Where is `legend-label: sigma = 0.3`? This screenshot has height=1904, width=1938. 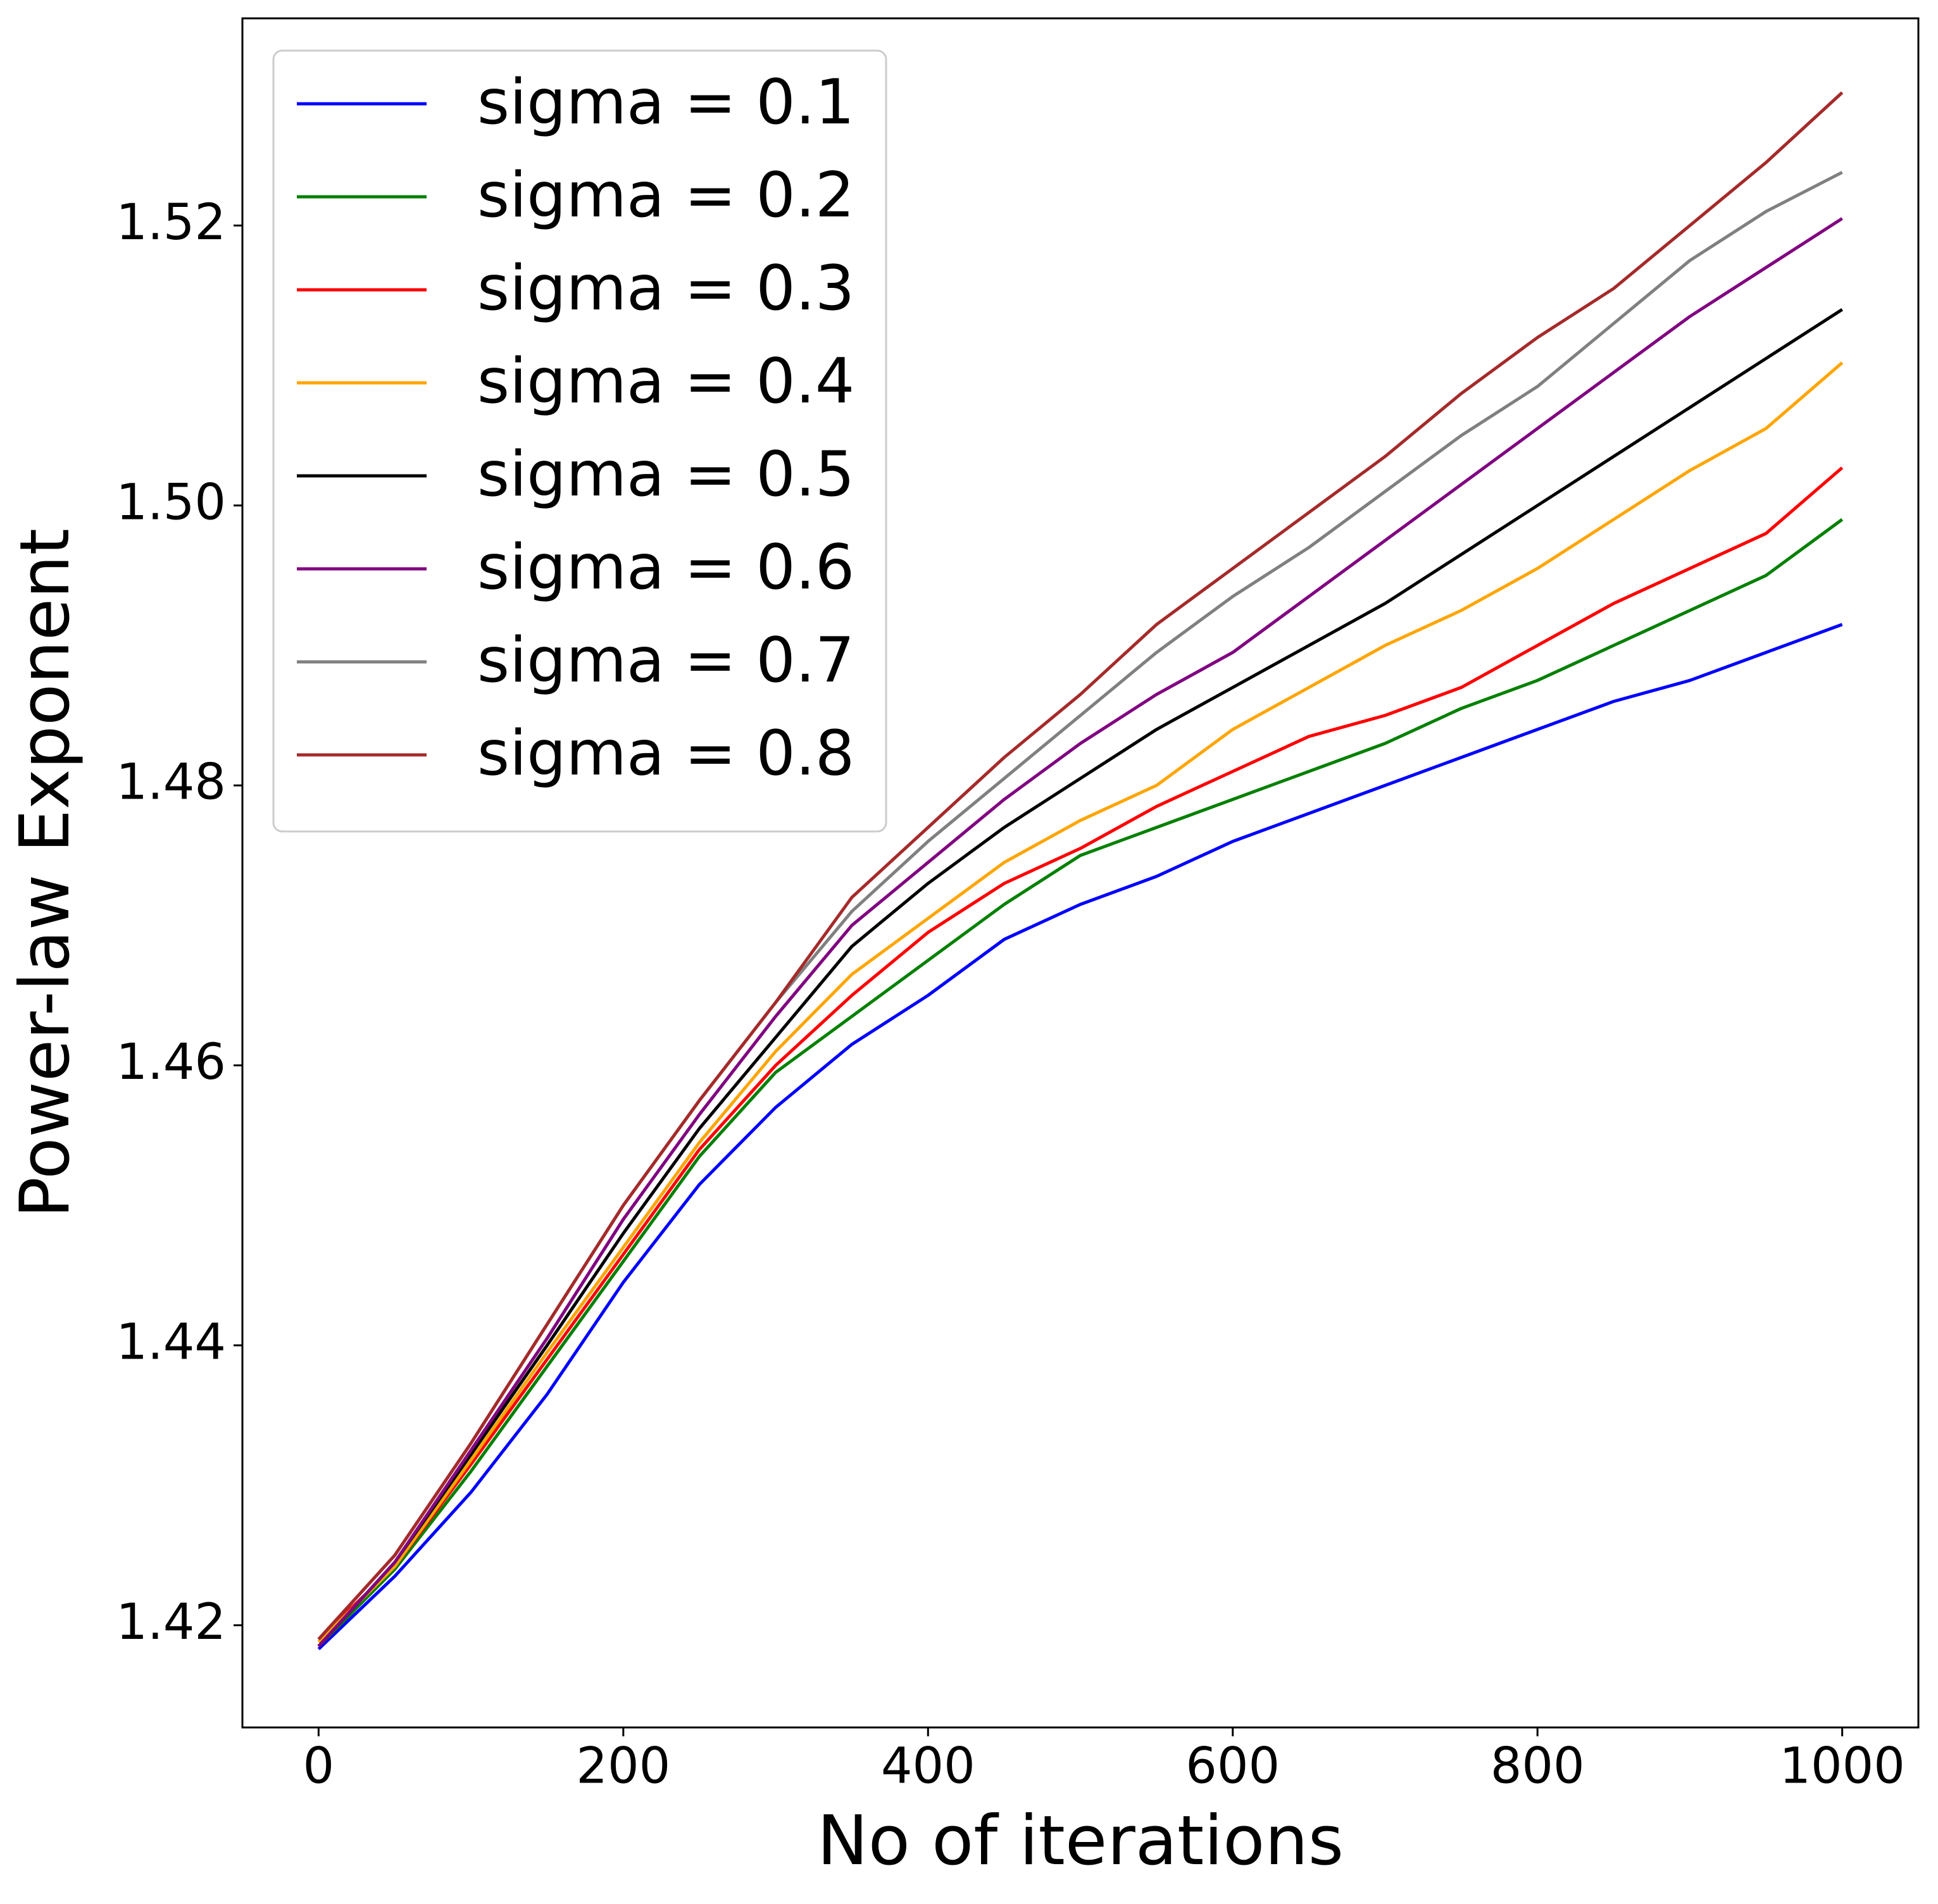
legend-label: sigma = 0.3 is located at coordinates (665, 289).